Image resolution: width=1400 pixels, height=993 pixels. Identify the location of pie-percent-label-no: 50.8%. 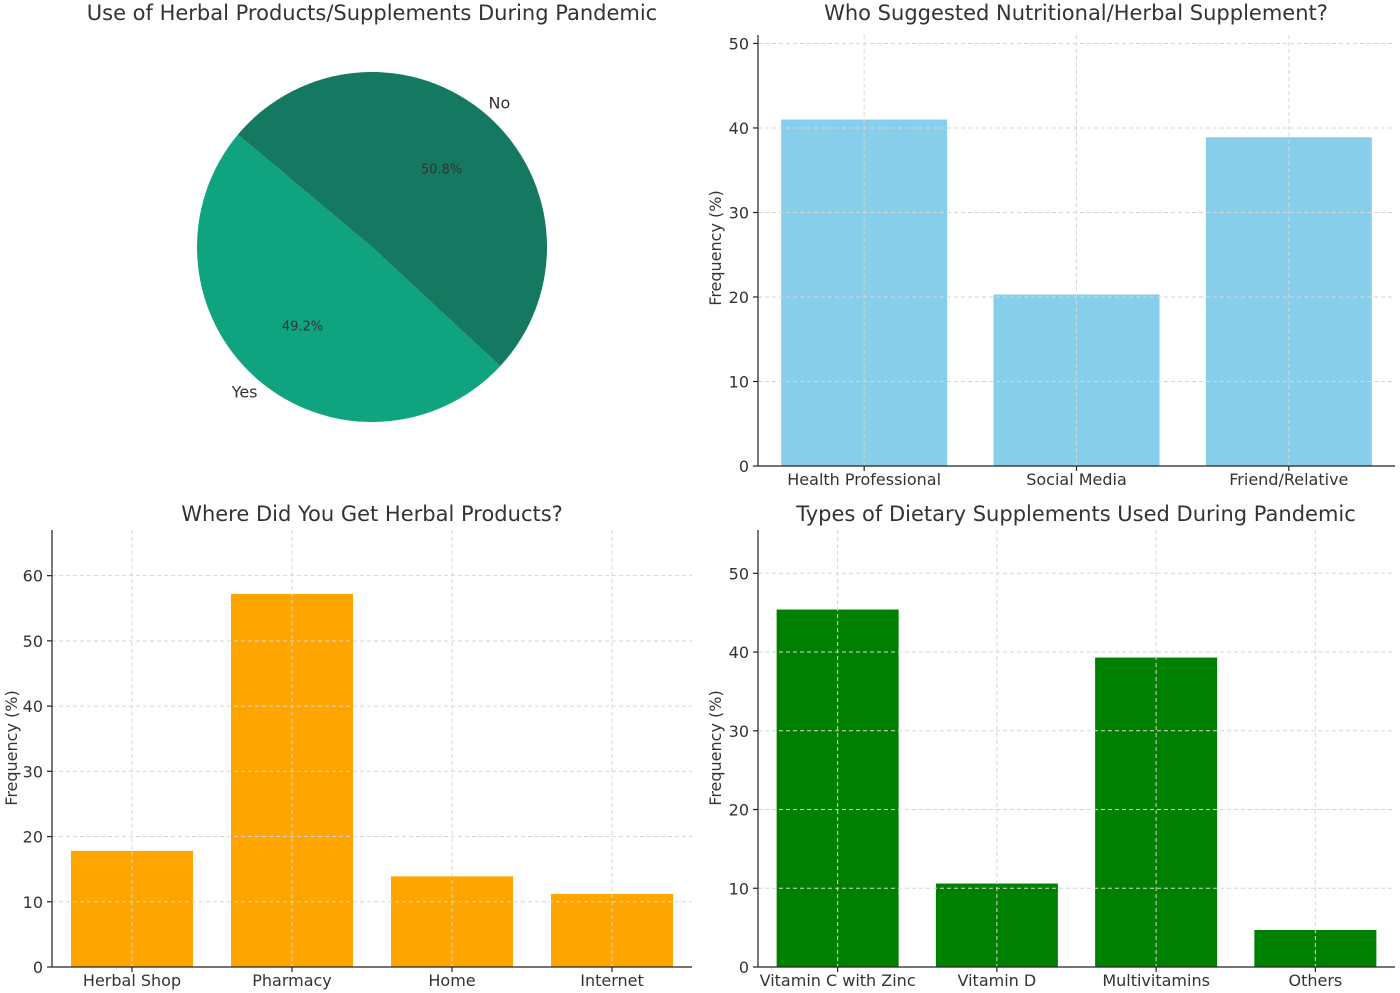
(441, 169).